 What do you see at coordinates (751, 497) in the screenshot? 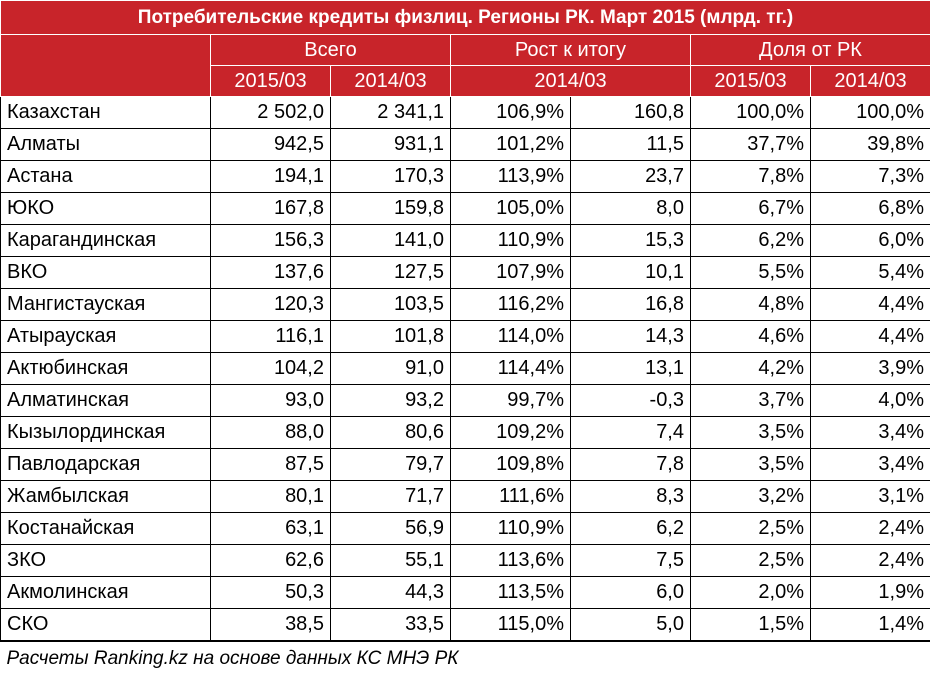
I see `share-2015-cell: 3,2%` at bounding box center [751, 497].